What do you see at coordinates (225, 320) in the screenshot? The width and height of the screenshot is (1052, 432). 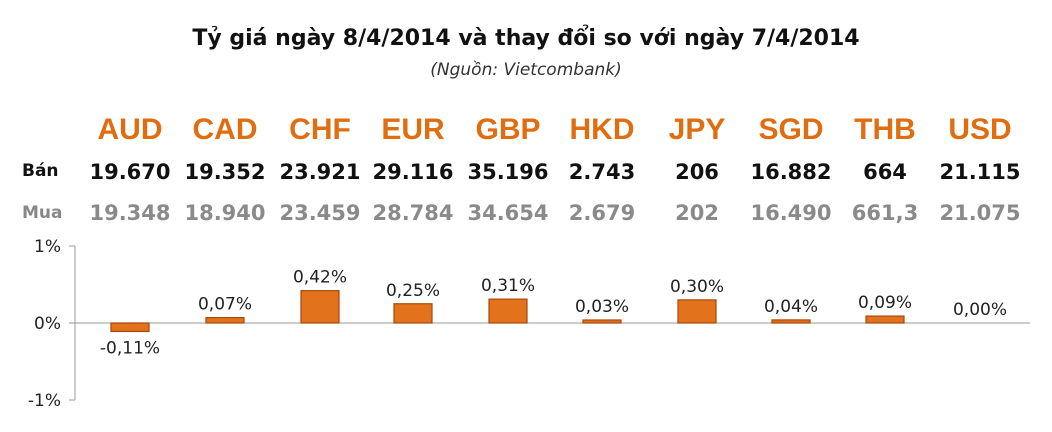 I see `bar-cad` at bounding box center [225, 320].